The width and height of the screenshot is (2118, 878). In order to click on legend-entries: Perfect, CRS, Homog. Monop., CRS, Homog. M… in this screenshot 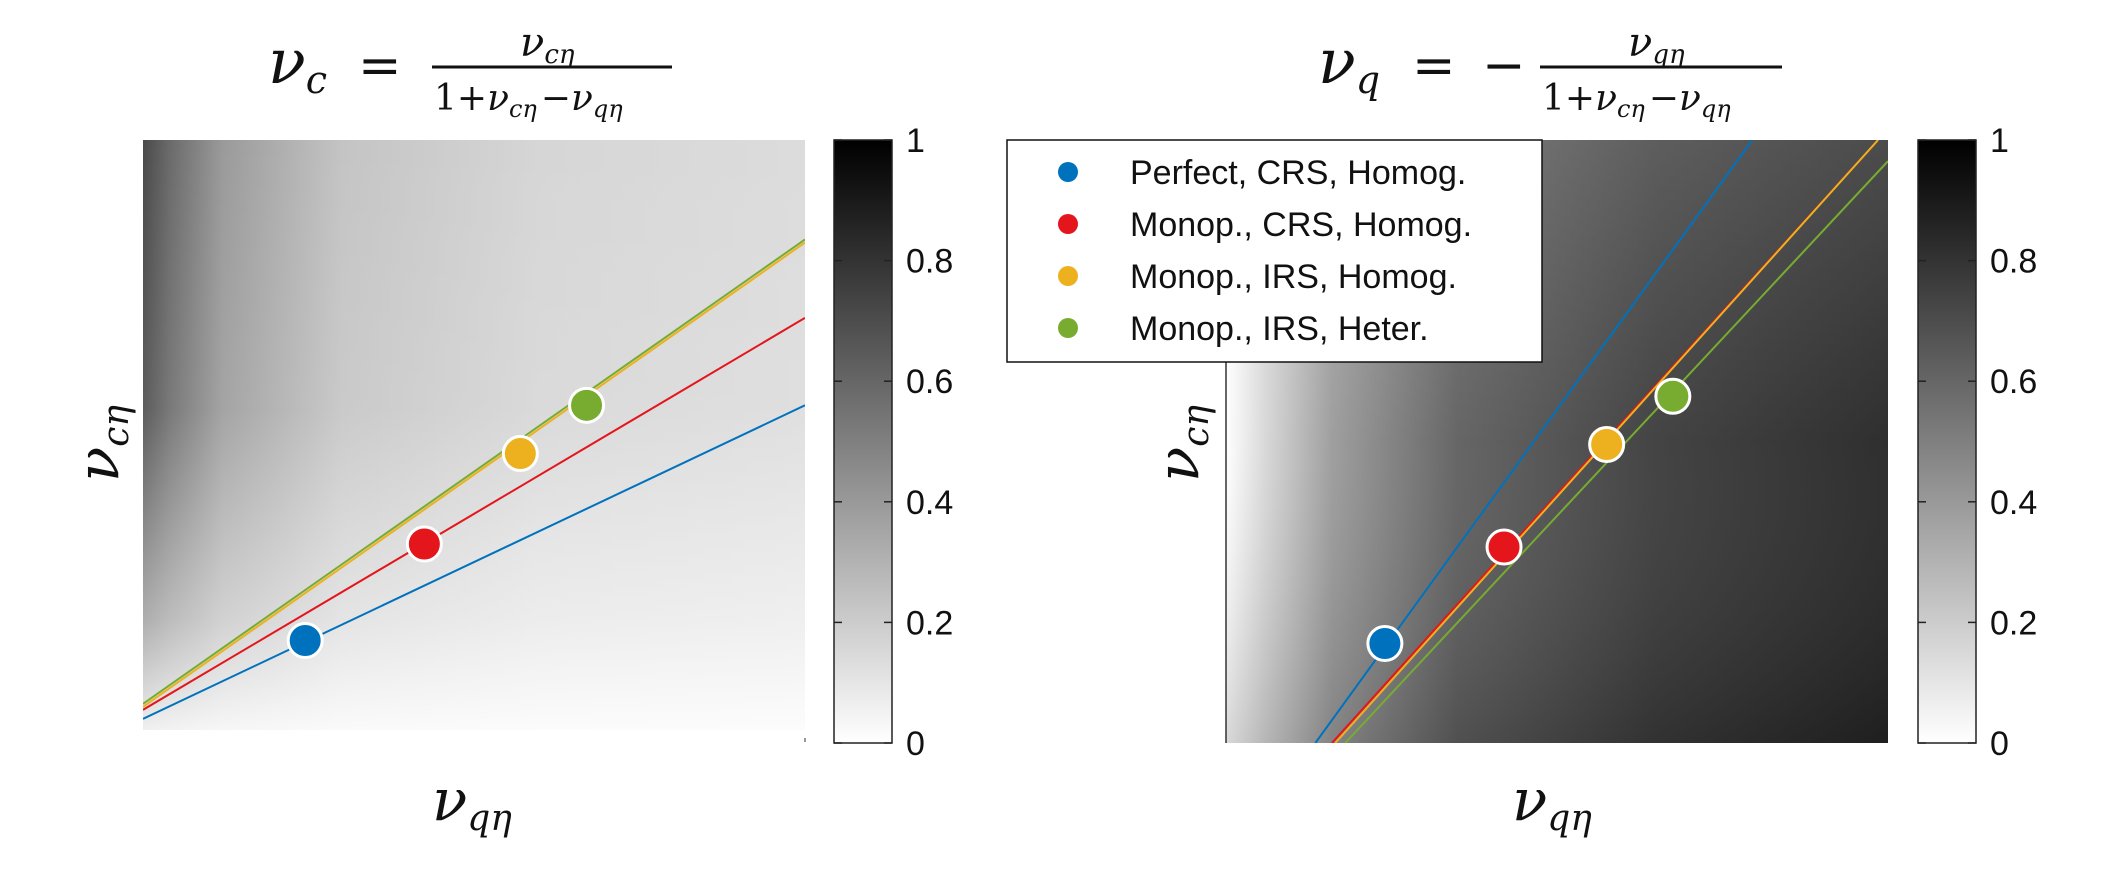, I will do `click(1265, 251)`.